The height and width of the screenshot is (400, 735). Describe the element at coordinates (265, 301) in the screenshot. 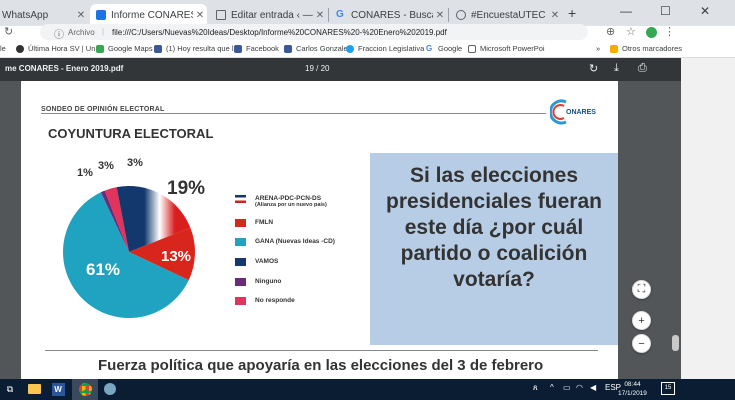

I see `legend-item-no-responde: No responde` at that location.